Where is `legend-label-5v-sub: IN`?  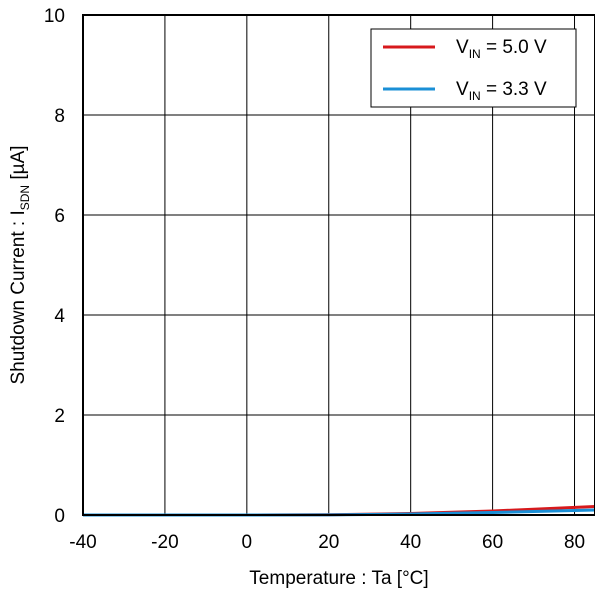
legend-label-5v-sub: IN is located at coordinates (475, 54).